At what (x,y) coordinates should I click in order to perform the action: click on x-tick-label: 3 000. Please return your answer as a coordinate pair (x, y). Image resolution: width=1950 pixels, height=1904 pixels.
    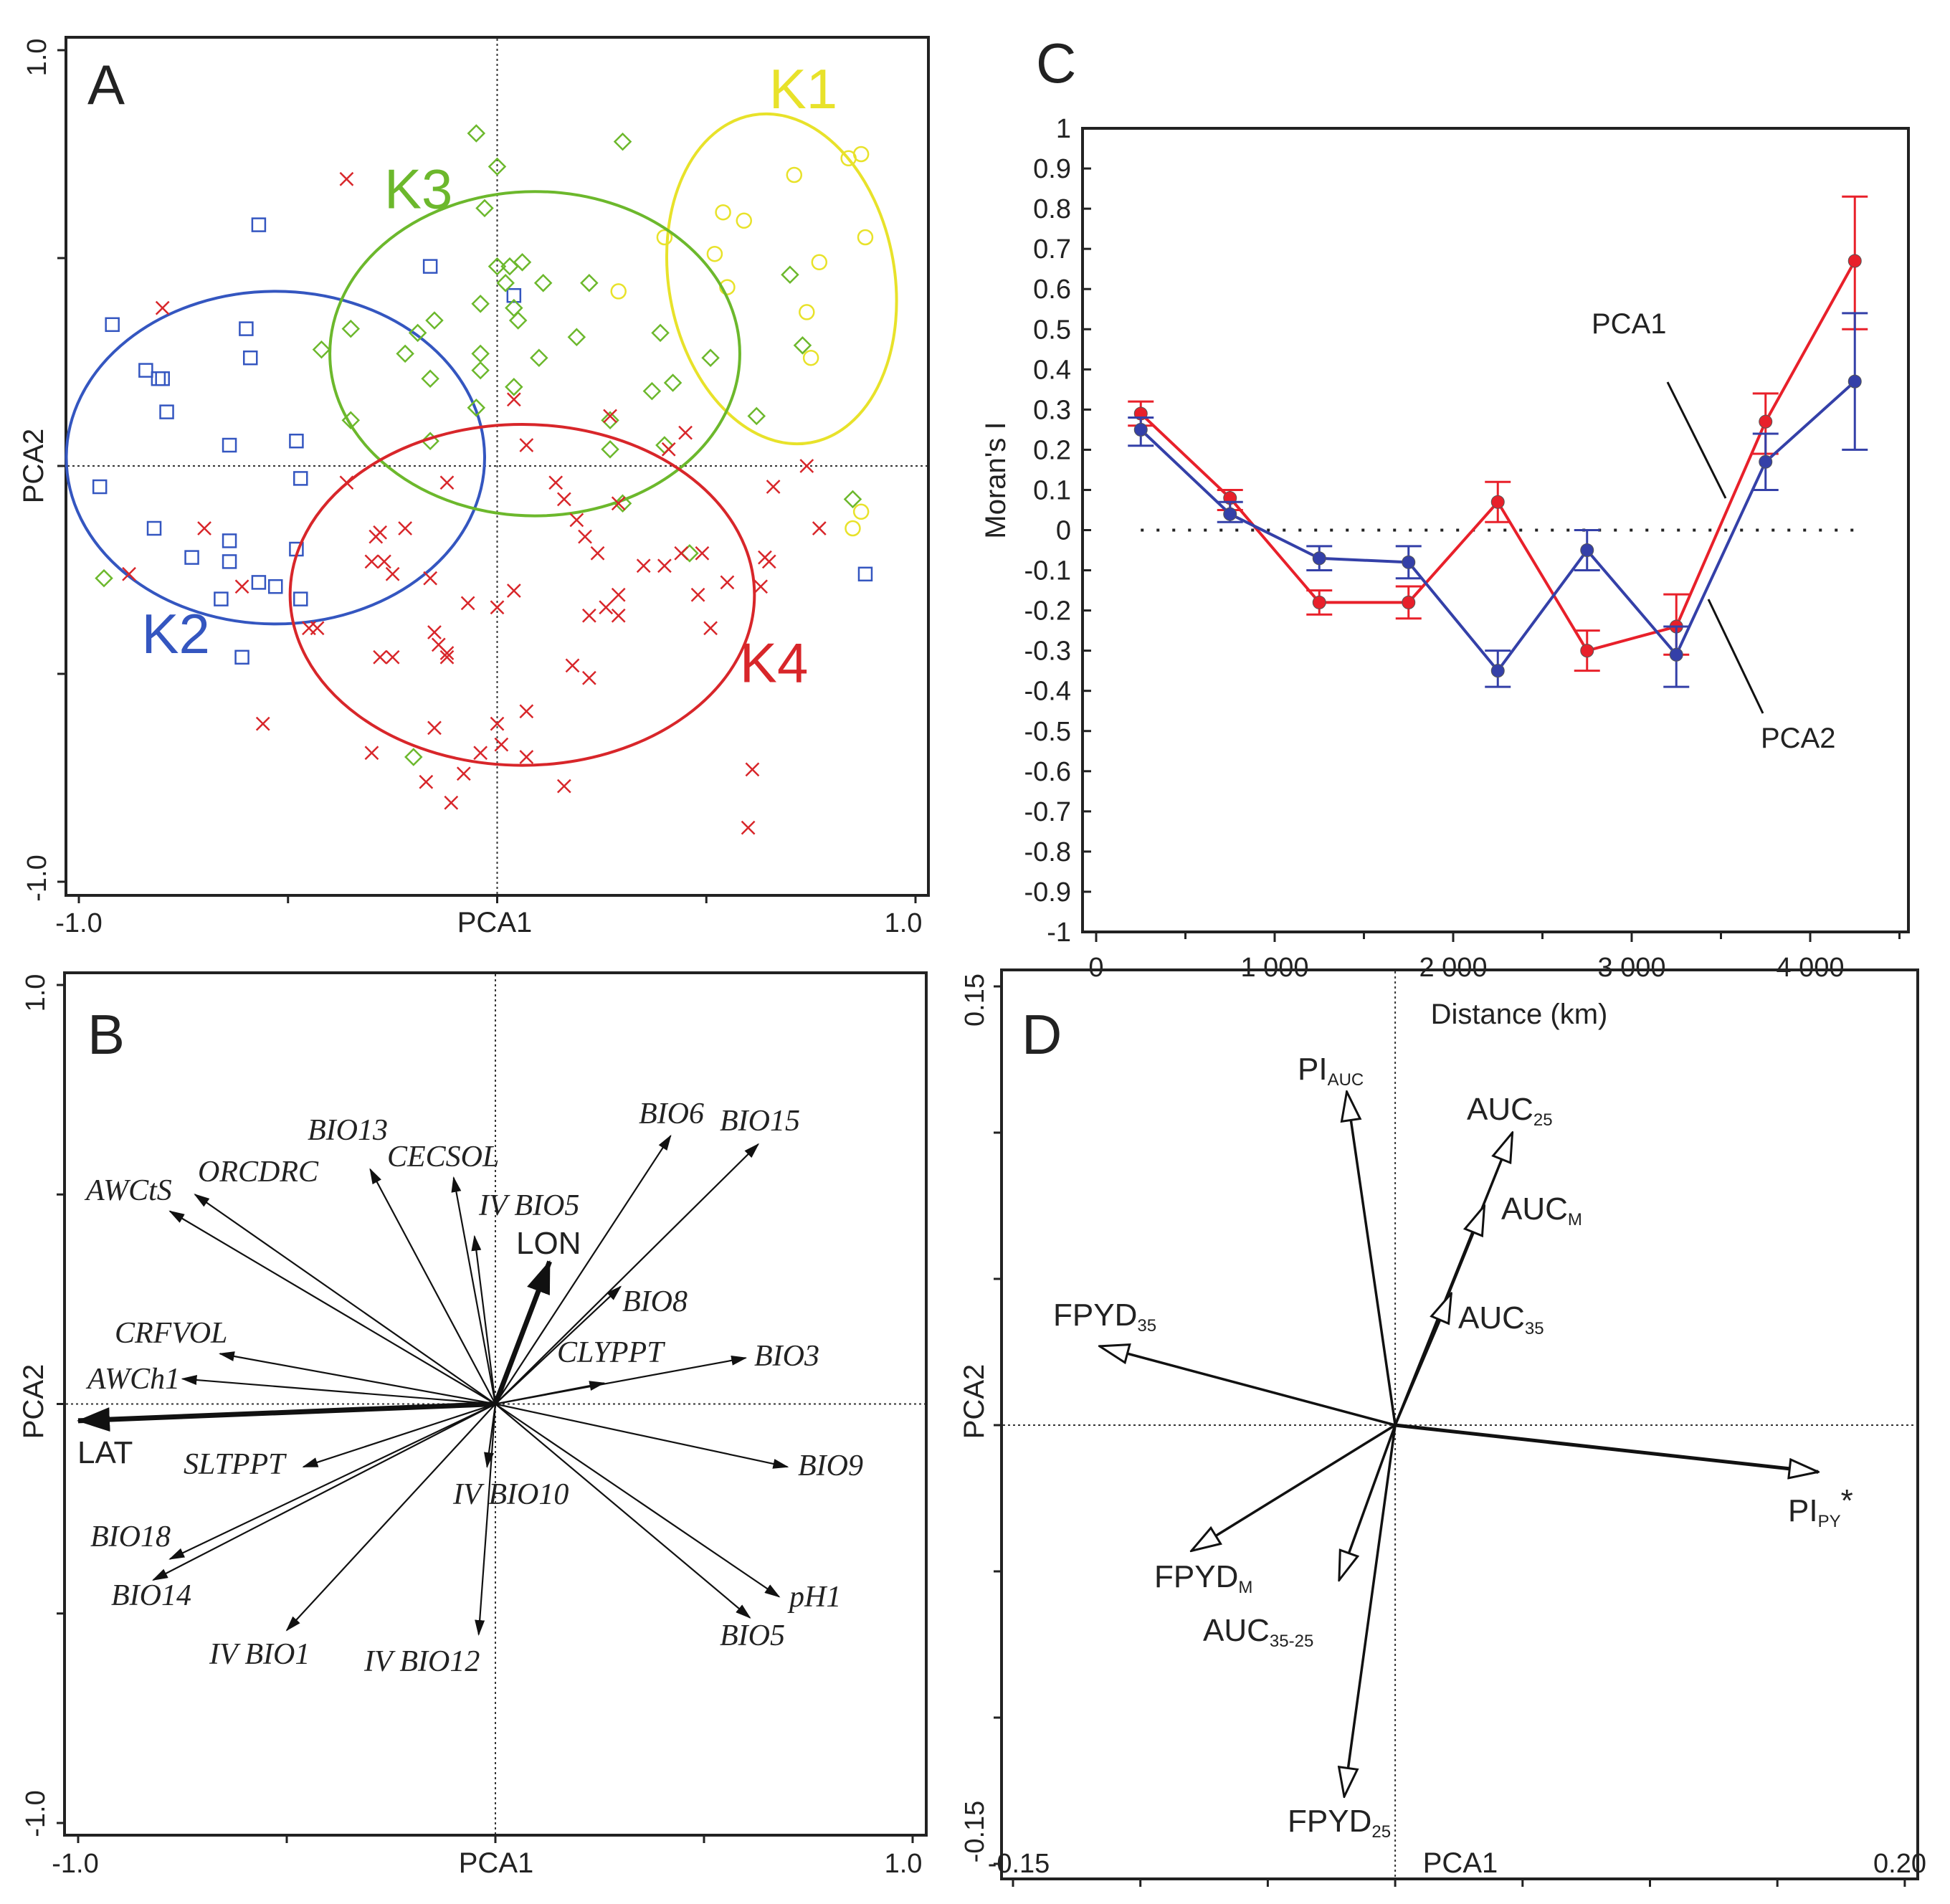
    Looking at the image, I should click on (1631, 968).